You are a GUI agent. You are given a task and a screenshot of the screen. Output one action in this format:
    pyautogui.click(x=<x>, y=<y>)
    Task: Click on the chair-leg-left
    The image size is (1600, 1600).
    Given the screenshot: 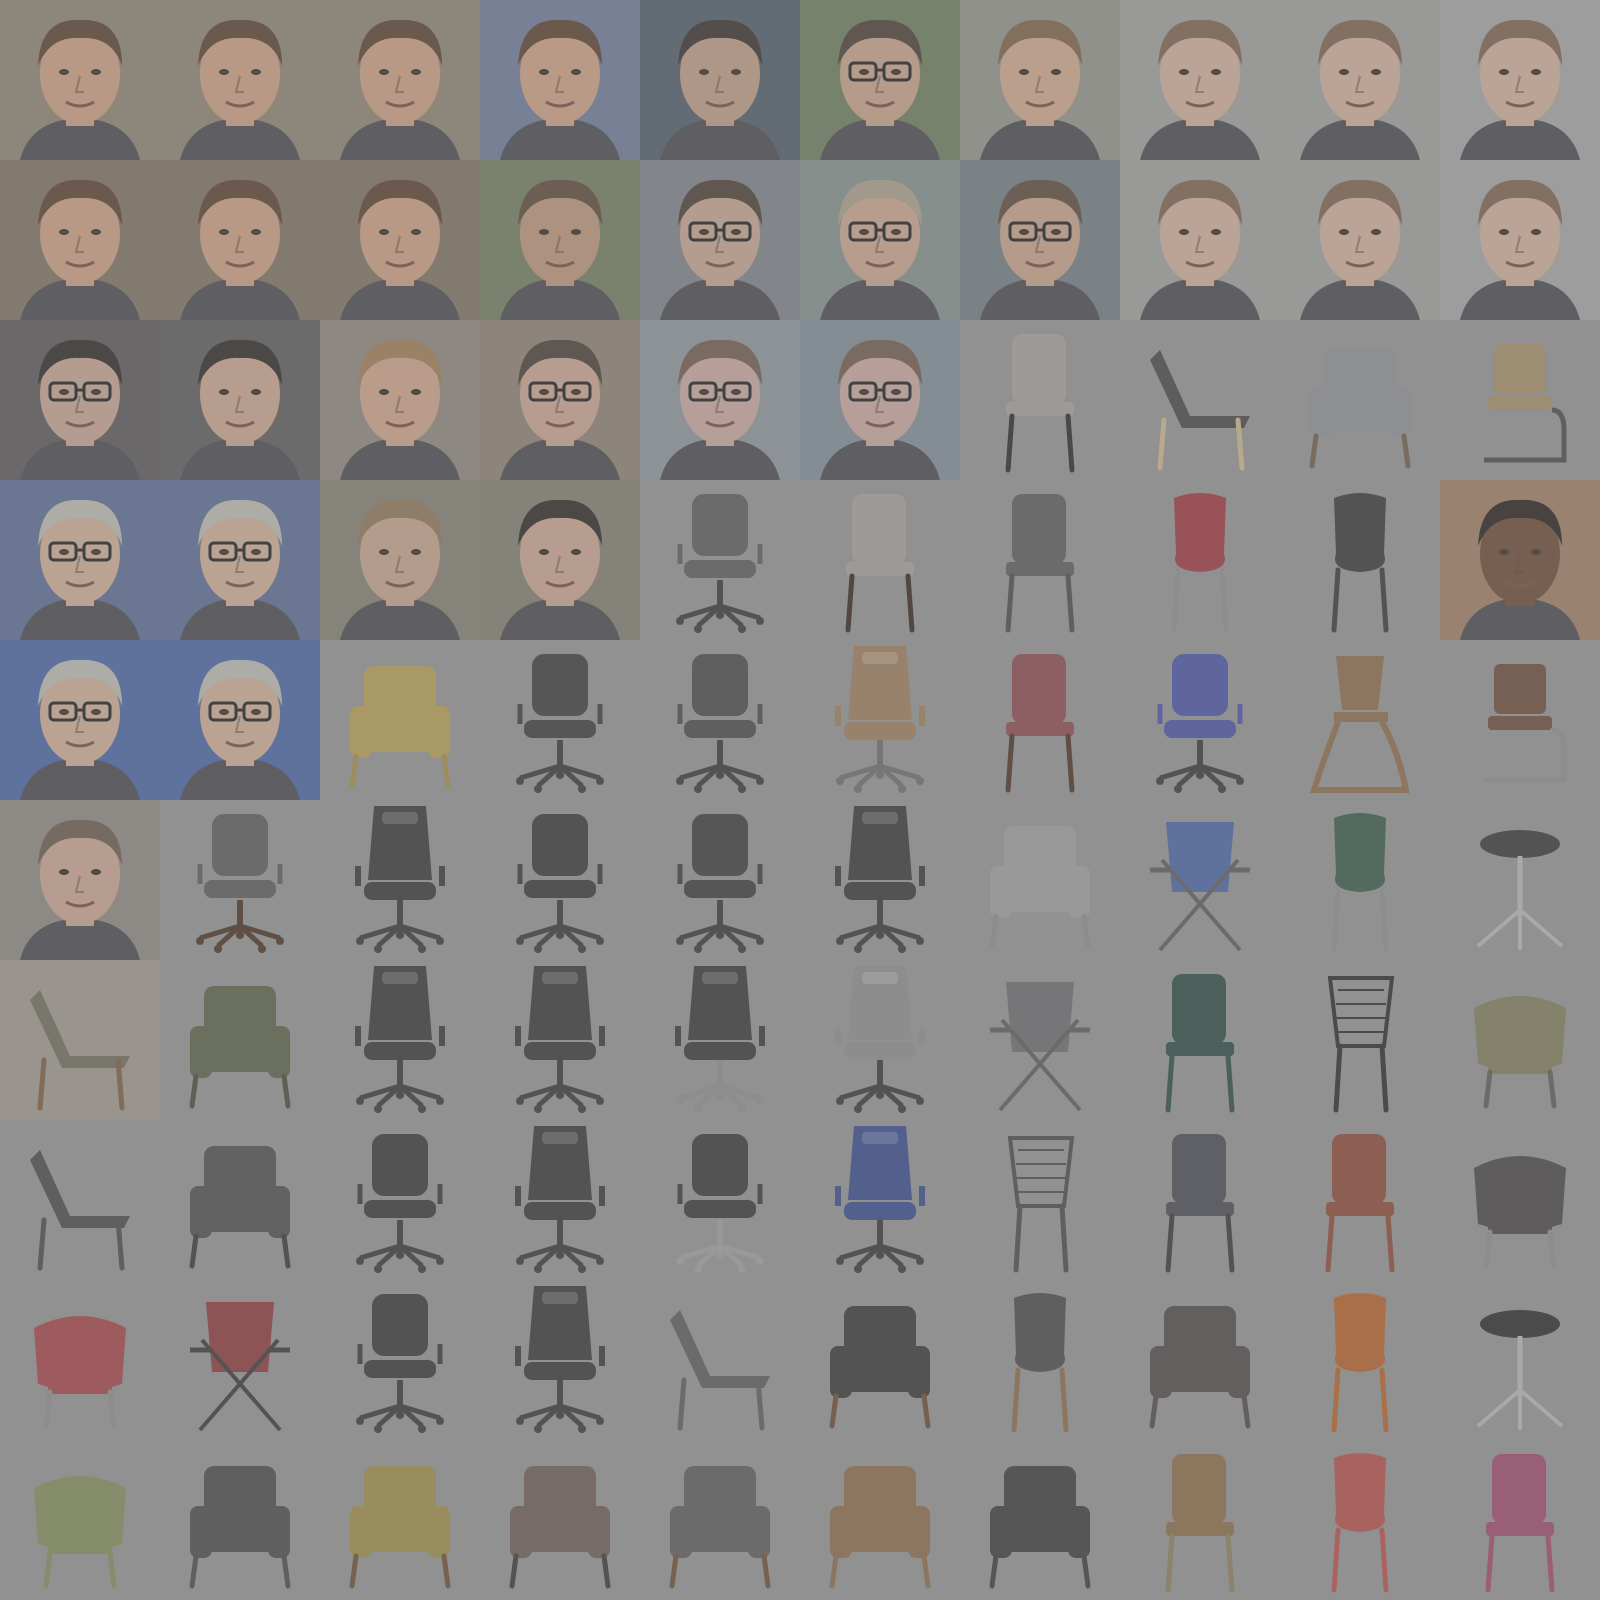 What is the action you would take?
    pyautogui.click(x=1170, y=1083)
    